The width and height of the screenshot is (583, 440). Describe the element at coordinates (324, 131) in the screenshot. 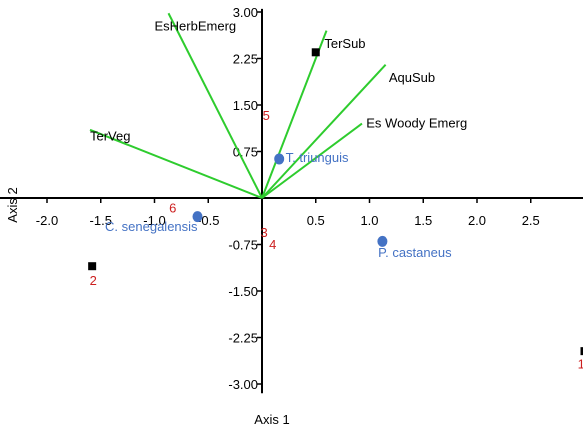

I see `vector-line` at that location.